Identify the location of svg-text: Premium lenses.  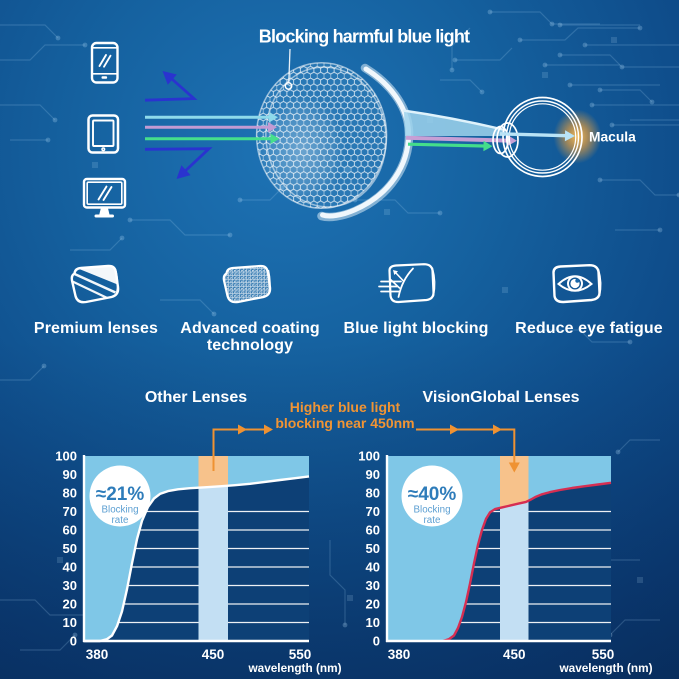
(96, 328).